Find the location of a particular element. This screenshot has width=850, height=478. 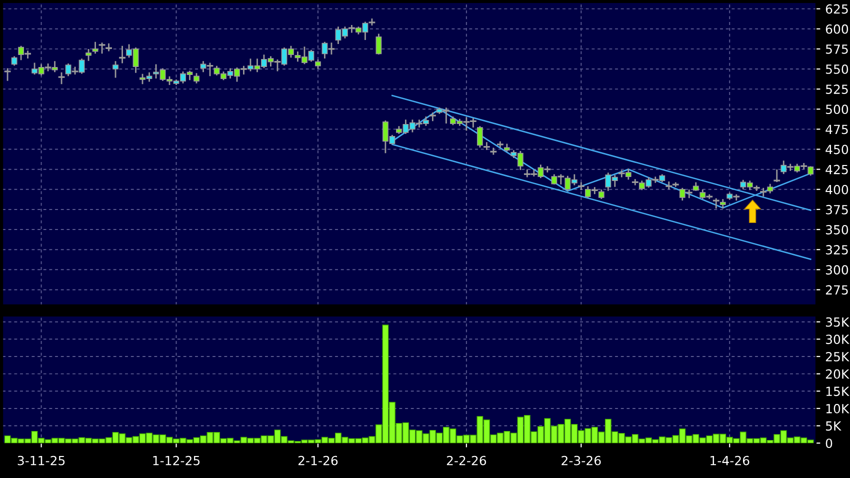

y-tick-label: 425 is located at coordinates (837, 169).